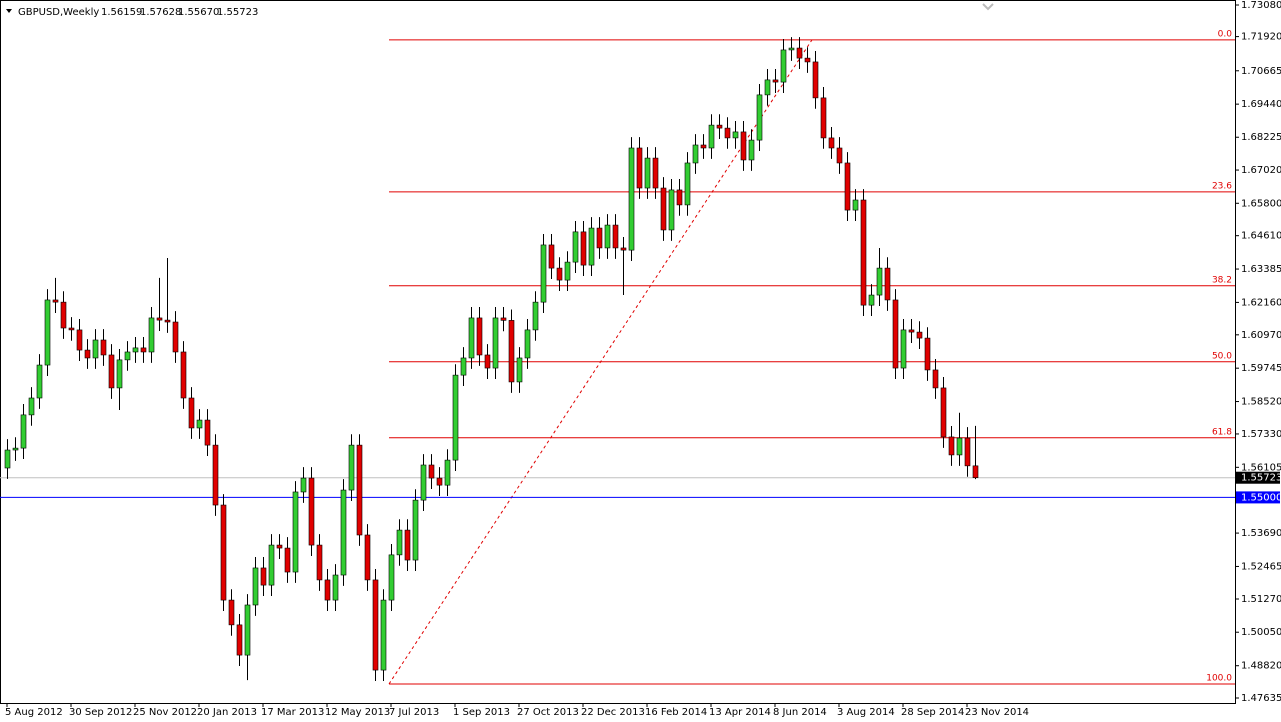  What do you see at coordinates (58, 12) in the screenshot?
I see `chart-title: GBPUSD,Weekly` at bounding box center [58, 12].